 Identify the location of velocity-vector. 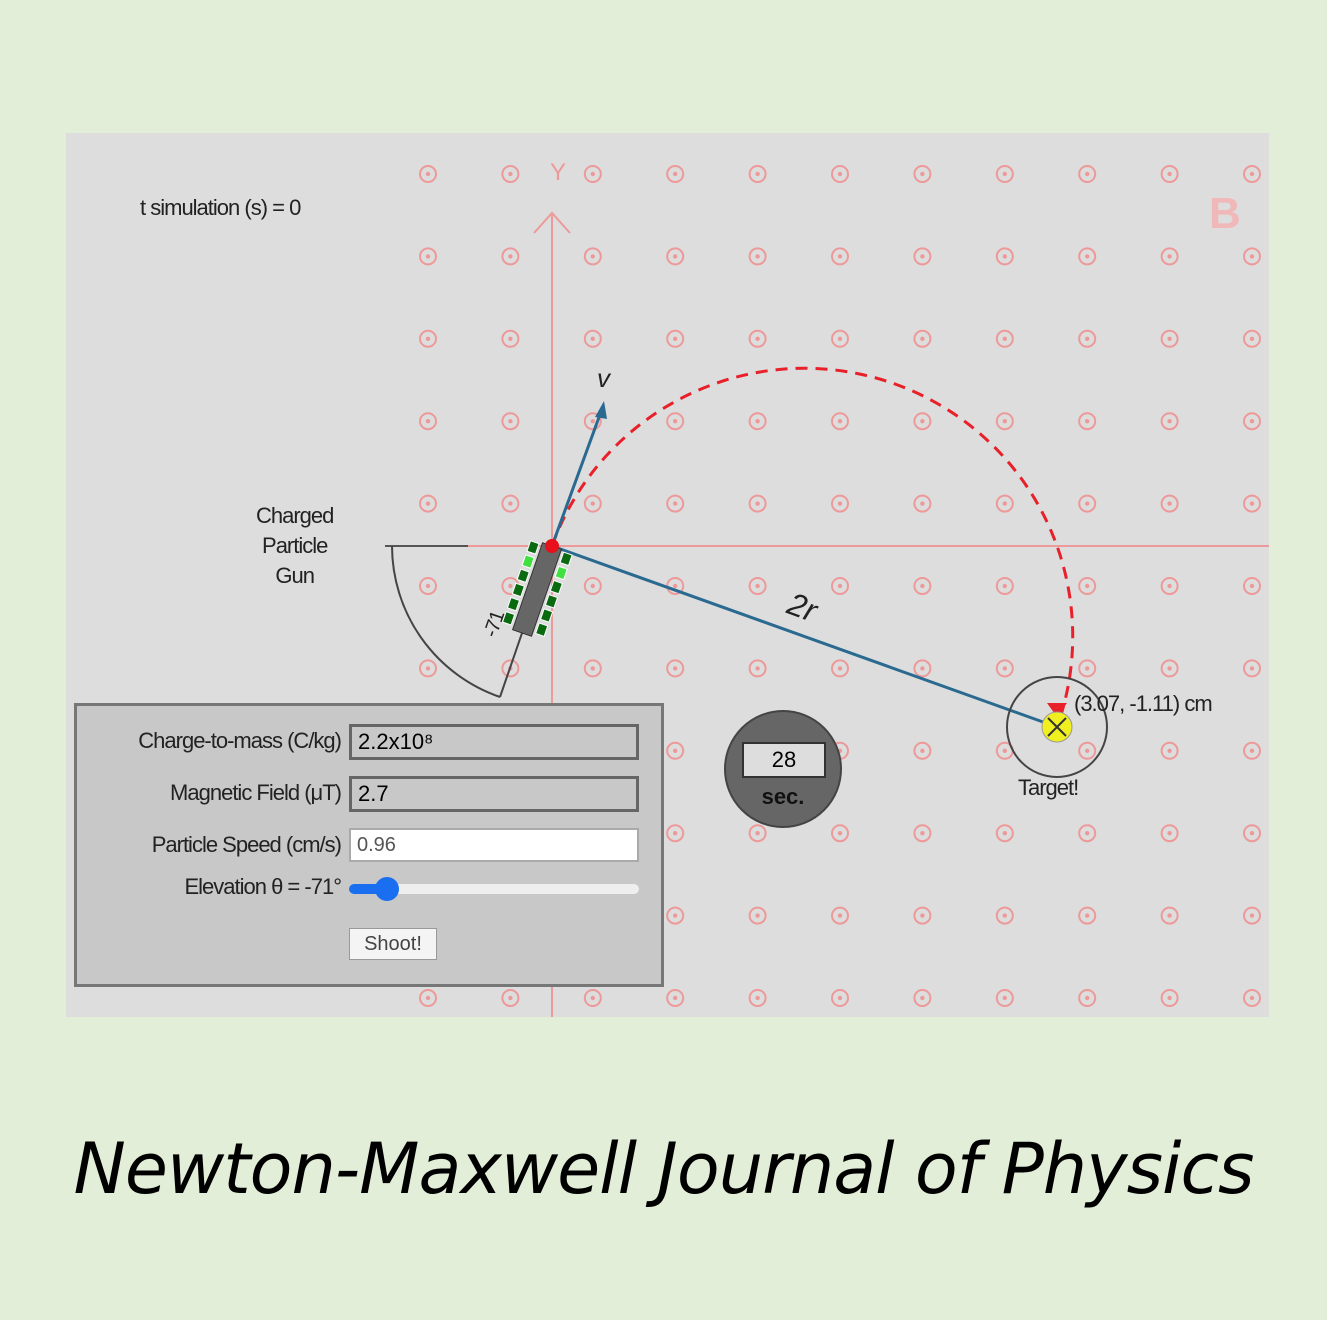
(577, 477).